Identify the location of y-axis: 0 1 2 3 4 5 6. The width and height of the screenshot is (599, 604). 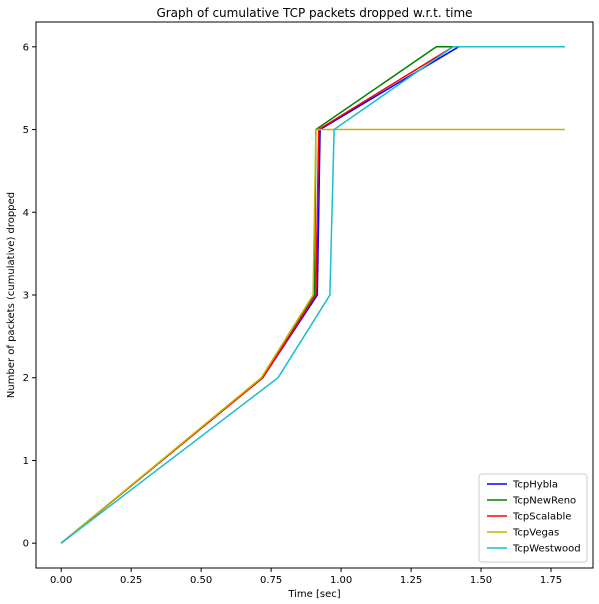
(29, 296).